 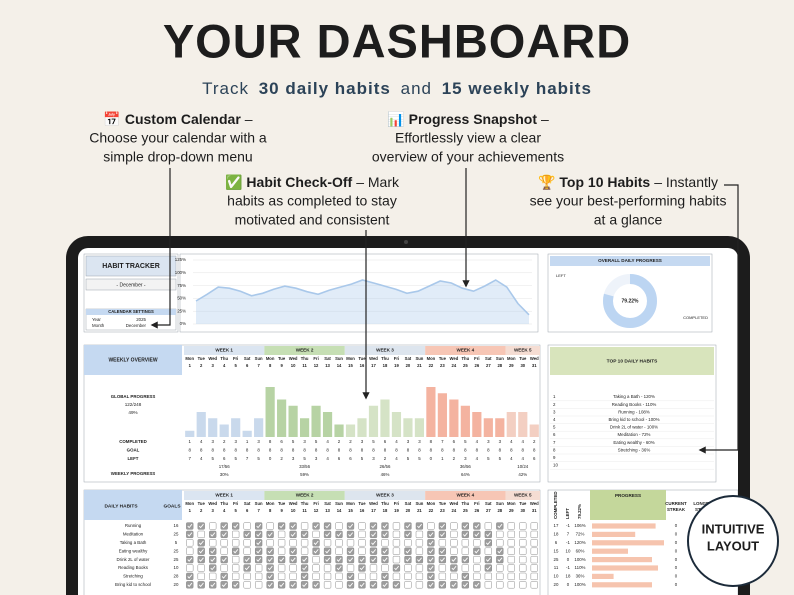 I want to click on habit-name: Eating wealthy, so click(x=133, y=550).